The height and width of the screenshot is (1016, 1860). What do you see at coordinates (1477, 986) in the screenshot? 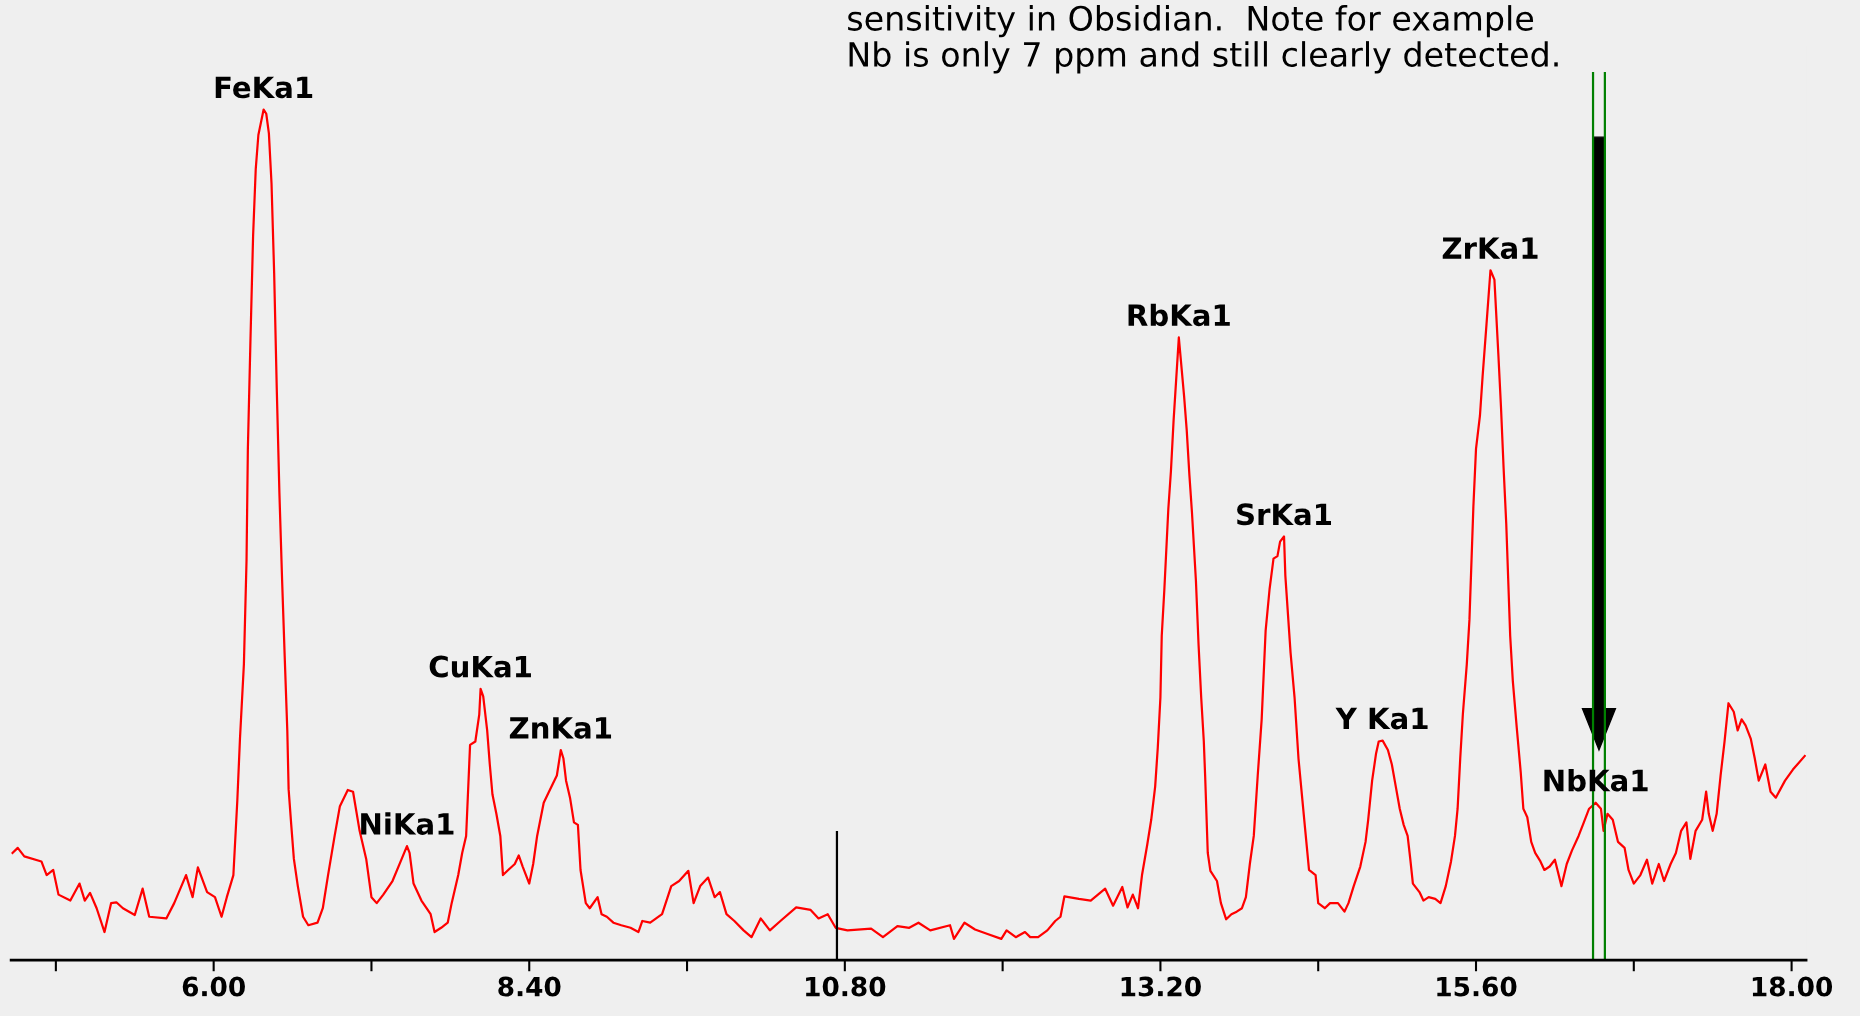
I see `x-tick-label: 15.60` at bounding box center [1477, 986].